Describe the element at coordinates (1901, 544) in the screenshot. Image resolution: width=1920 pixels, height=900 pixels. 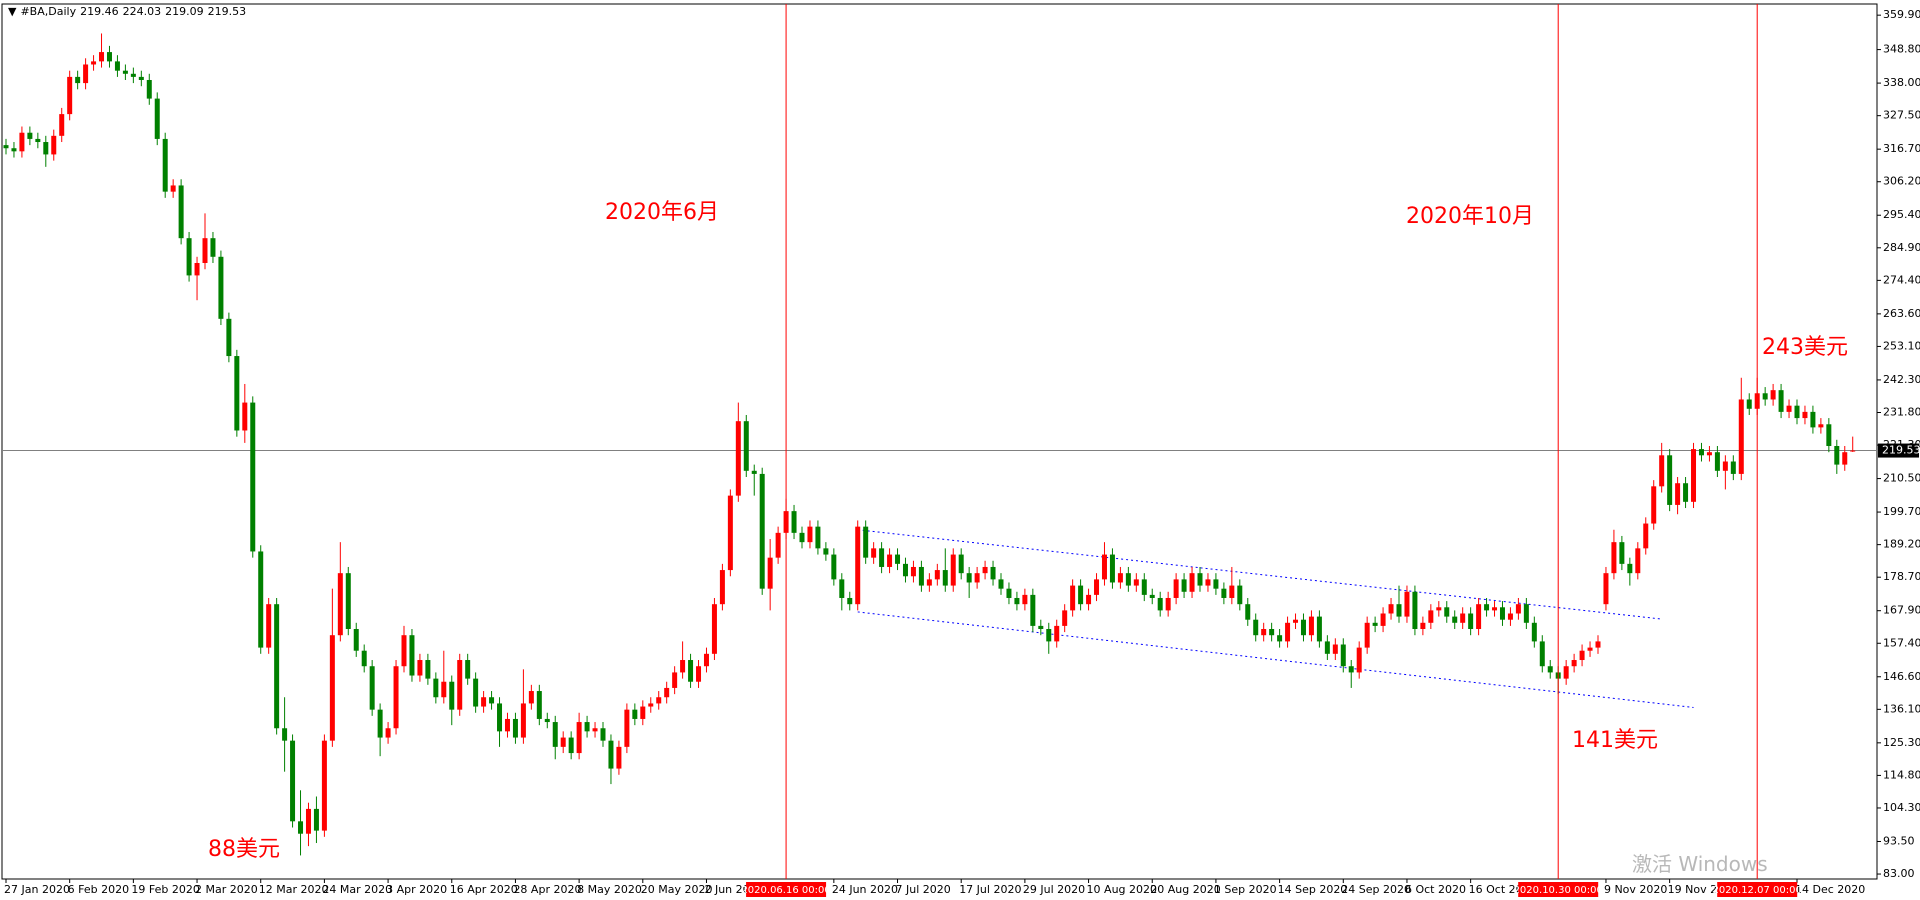
I see `y-tick-label: 189.20` at that location.